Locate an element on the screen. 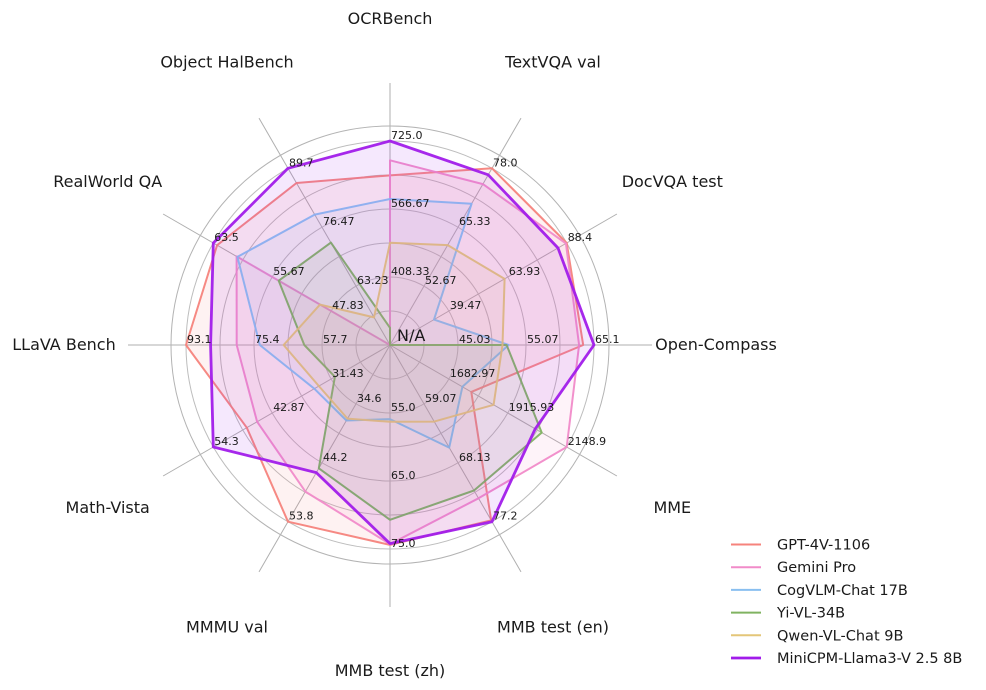 The width and height of the screenshot is (986, 690). radar-tick-label: 63.93 is located at coordinates (525, 271).